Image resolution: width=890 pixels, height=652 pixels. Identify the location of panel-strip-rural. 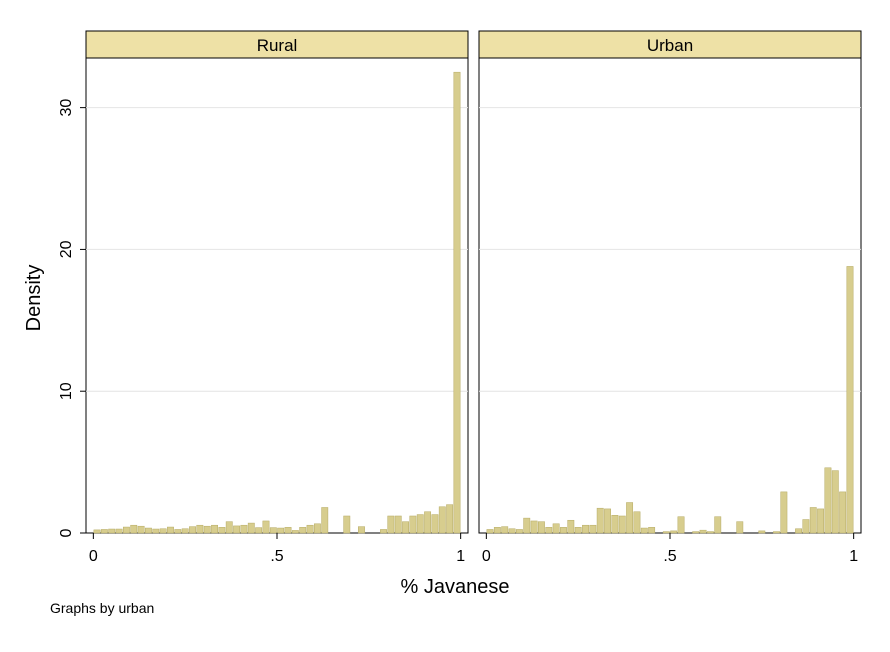
(277, 44).